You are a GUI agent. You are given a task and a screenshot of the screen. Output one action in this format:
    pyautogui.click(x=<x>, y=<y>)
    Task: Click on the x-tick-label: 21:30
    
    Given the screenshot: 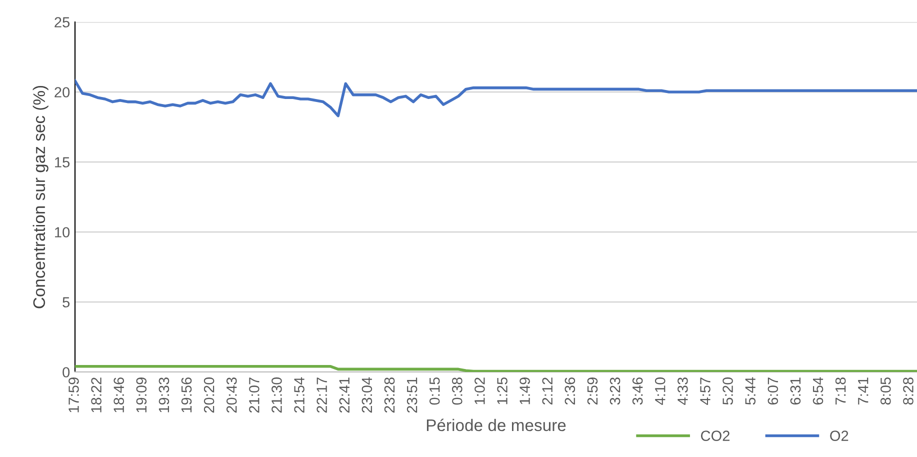 What is the action you would take?
    pyautogui.click(x=277, y=395)
    